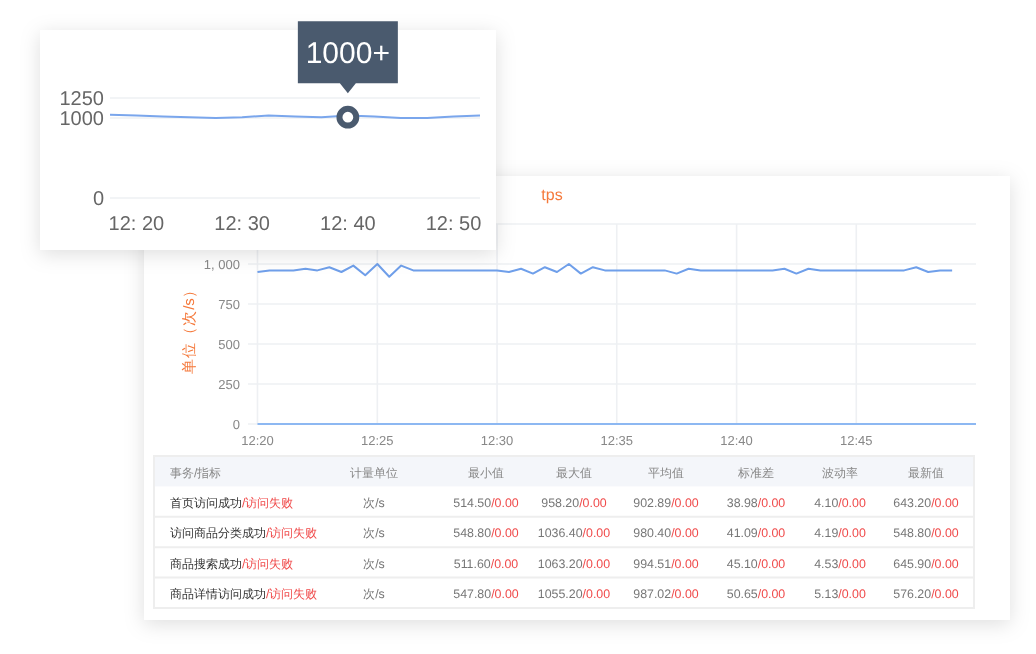  I want to click on line-series, so click(605, 270).